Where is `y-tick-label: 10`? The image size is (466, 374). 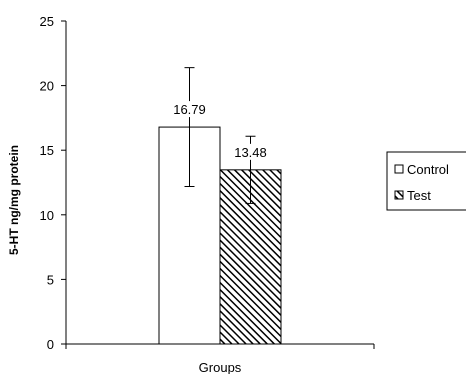 y-tick-label: 10 is located at coordinates (47, 215).